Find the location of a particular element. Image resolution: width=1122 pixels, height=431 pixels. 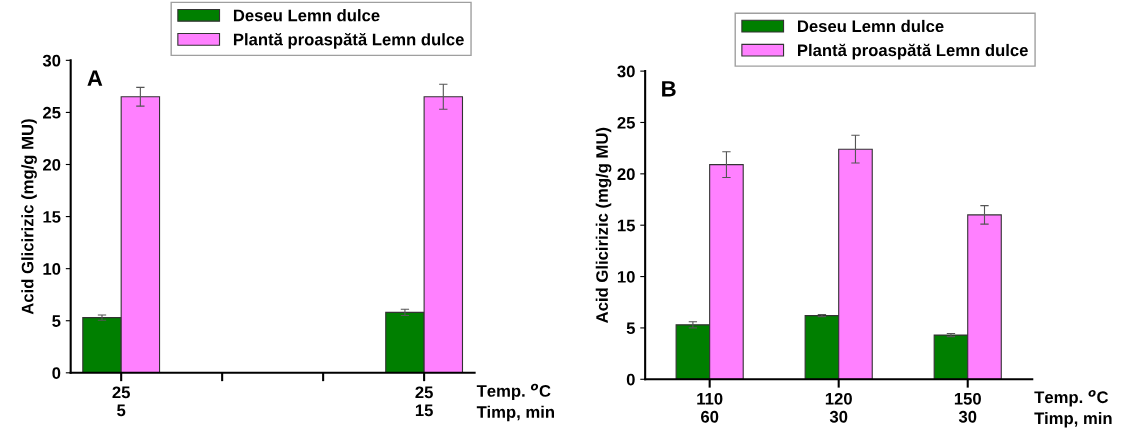

x-tick-label: 120 30 is located at coordinates (838, 407).